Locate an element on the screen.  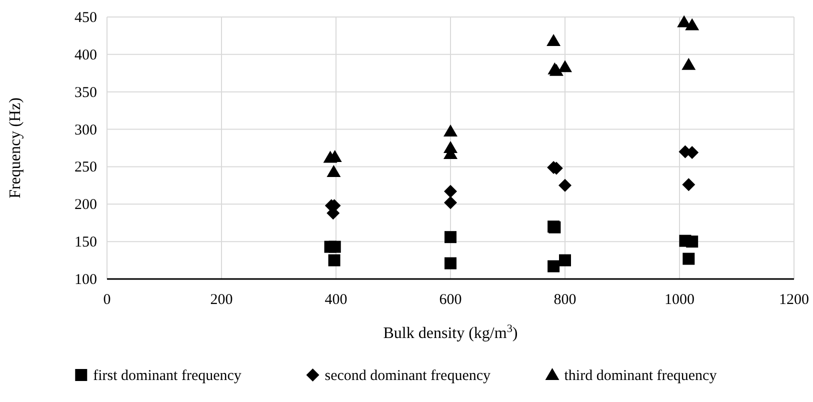
x-tick-label: 1200 is located at coordinates (794, 300).